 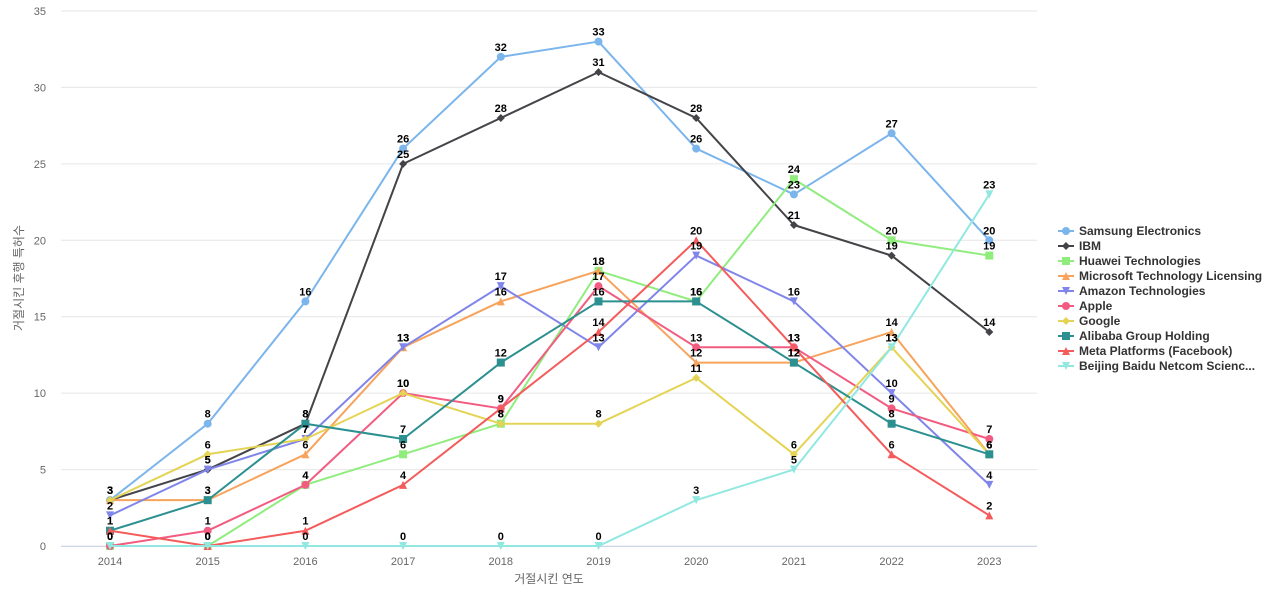 I want to click on legend-item: Samsung Electronics, so click(x=1129, y=231).